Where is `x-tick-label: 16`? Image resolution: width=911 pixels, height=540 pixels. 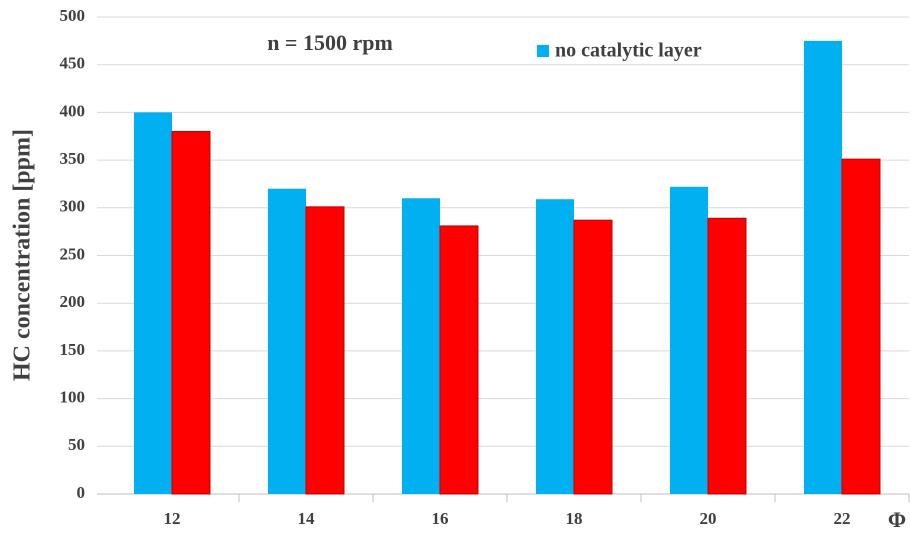
x-tick-label: 16 is located at coordinates (440, 518).